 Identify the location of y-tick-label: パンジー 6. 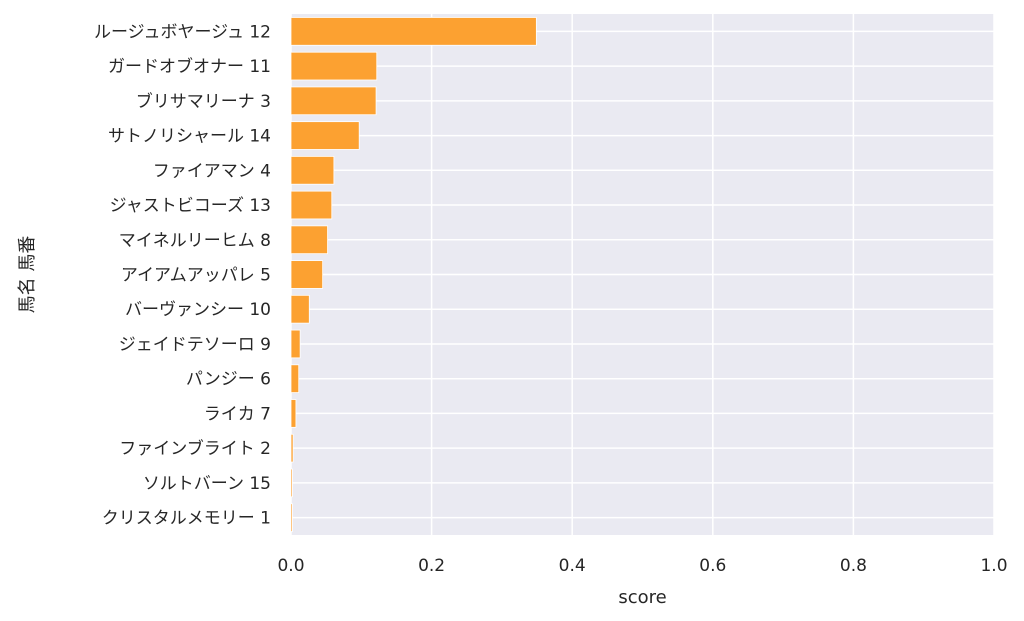
(228, 380).